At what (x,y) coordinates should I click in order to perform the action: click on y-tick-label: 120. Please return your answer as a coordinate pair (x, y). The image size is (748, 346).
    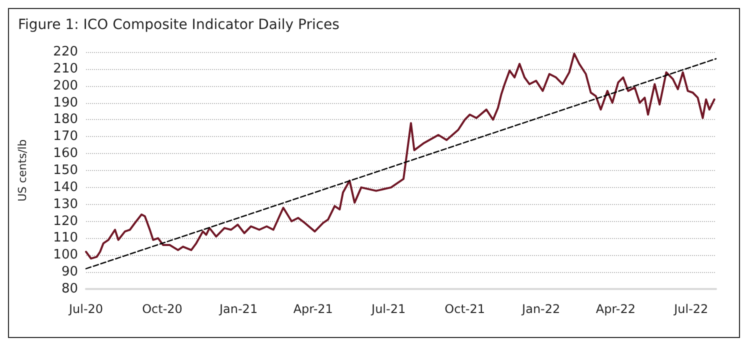
    Looking at the image, I should click on (65, 221).